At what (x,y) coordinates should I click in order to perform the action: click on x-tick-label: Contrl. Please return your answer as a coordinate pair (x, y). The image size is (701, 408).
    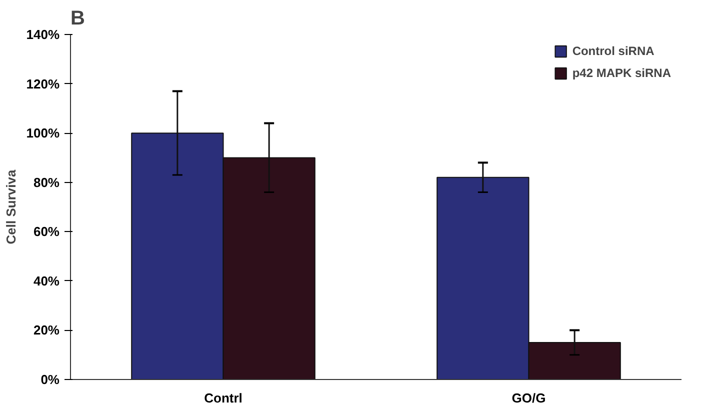
    Looking at the image, I should click on (223, 398).